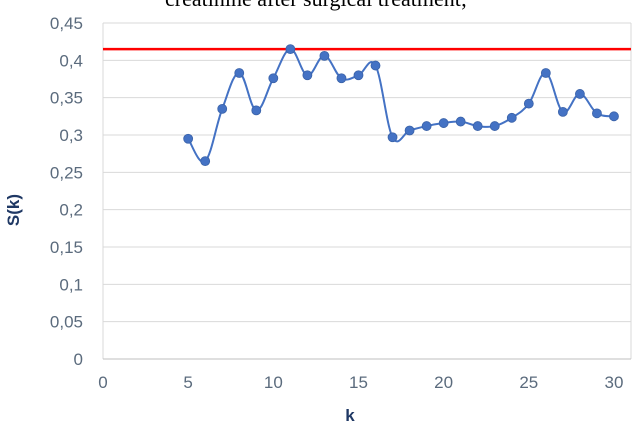  What do you see at coordinates (426, 126) in the screenshot?
I see `data-point-k19` at bounding box center [426, 126].